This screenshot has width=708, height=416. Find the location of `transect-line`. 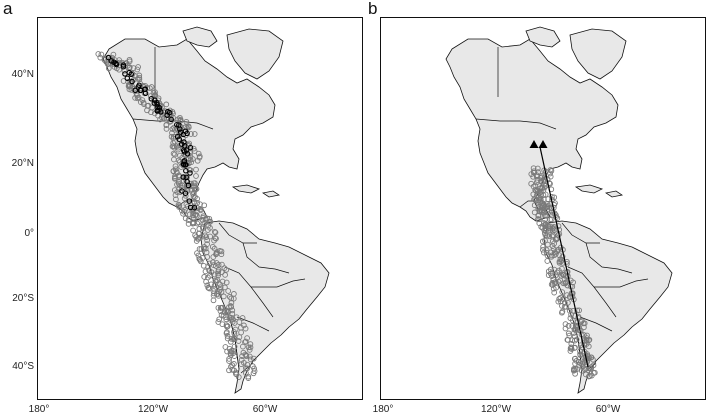

transect-line is located at coordinates (564, 257).